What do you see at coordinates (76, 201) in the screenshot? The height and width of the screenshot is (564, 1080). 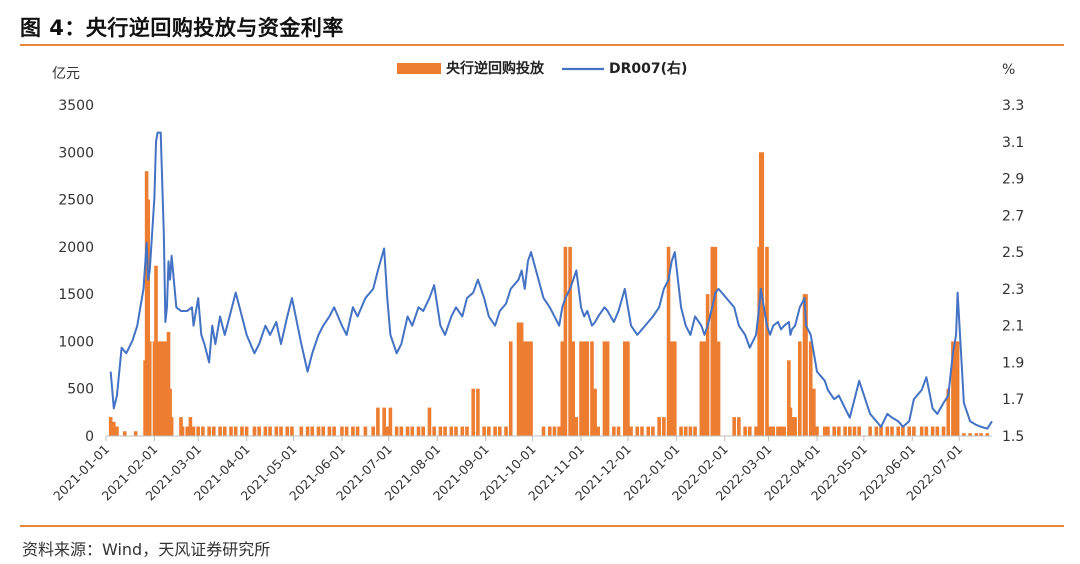 I see `left-tick-label: 2500` at bounding box center [76, 201].